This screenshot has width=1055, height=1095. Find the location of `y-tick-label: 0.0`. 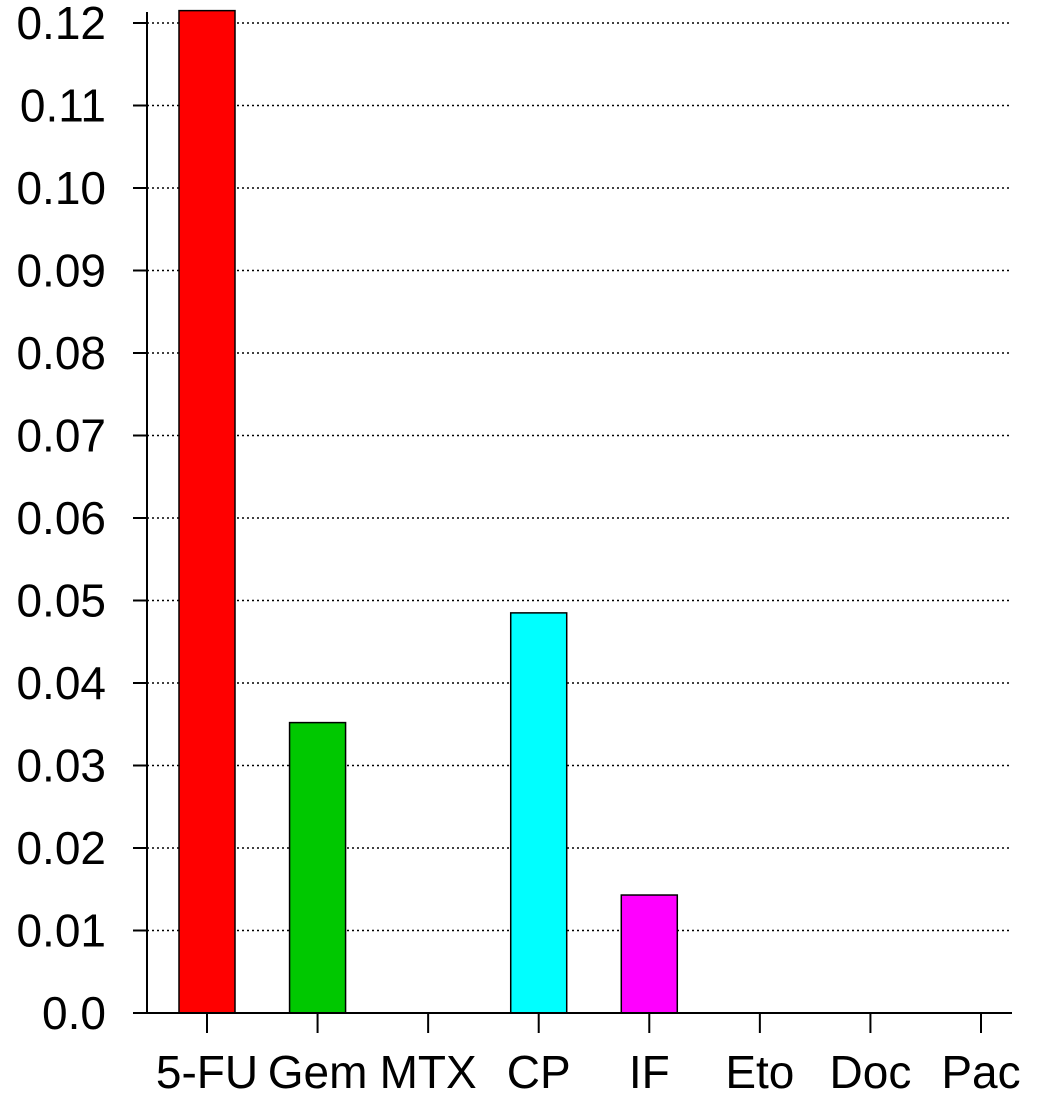

y-tick-label: 0.0 is located at coordinates (74, 1013).